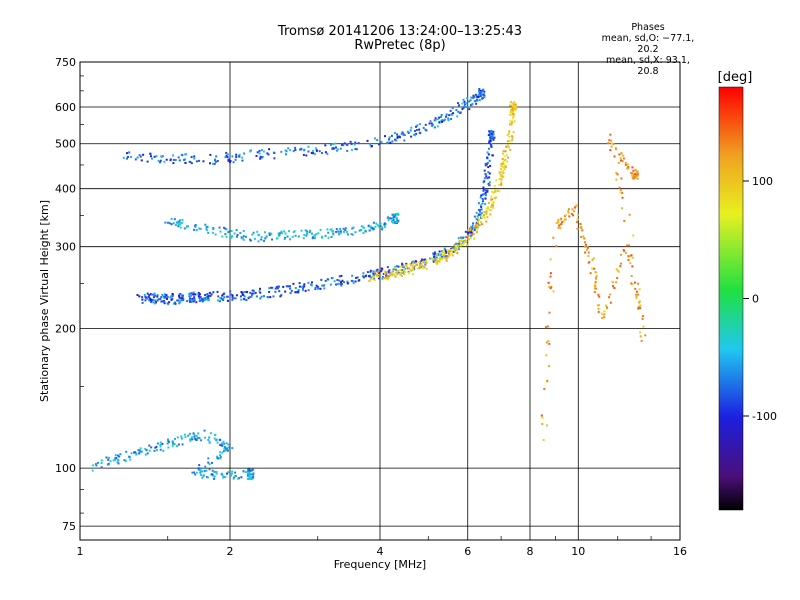 The width and height of the screenshot is (800, 600). Describe the element at coordinates (400, 31) in the screenshot. I see `chart-title: Tromsø 20141206 13:24:00–13:25:43` at that location.